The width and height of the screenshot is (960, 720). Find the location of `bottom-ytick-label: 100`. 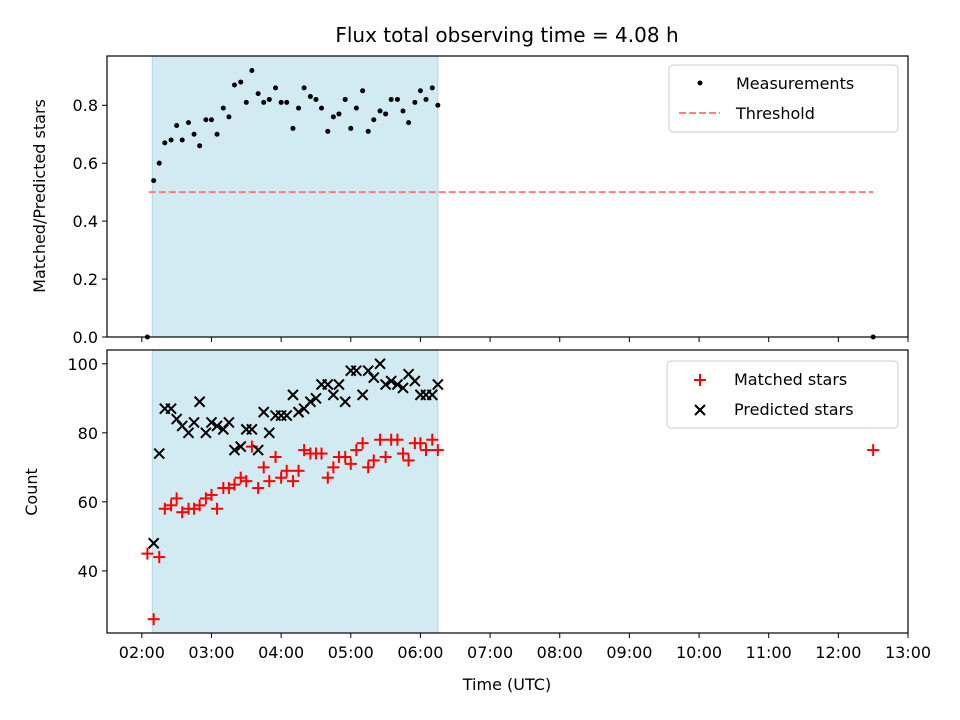

bottom-ytick-label: 100 is located at coordinates (82, 364).